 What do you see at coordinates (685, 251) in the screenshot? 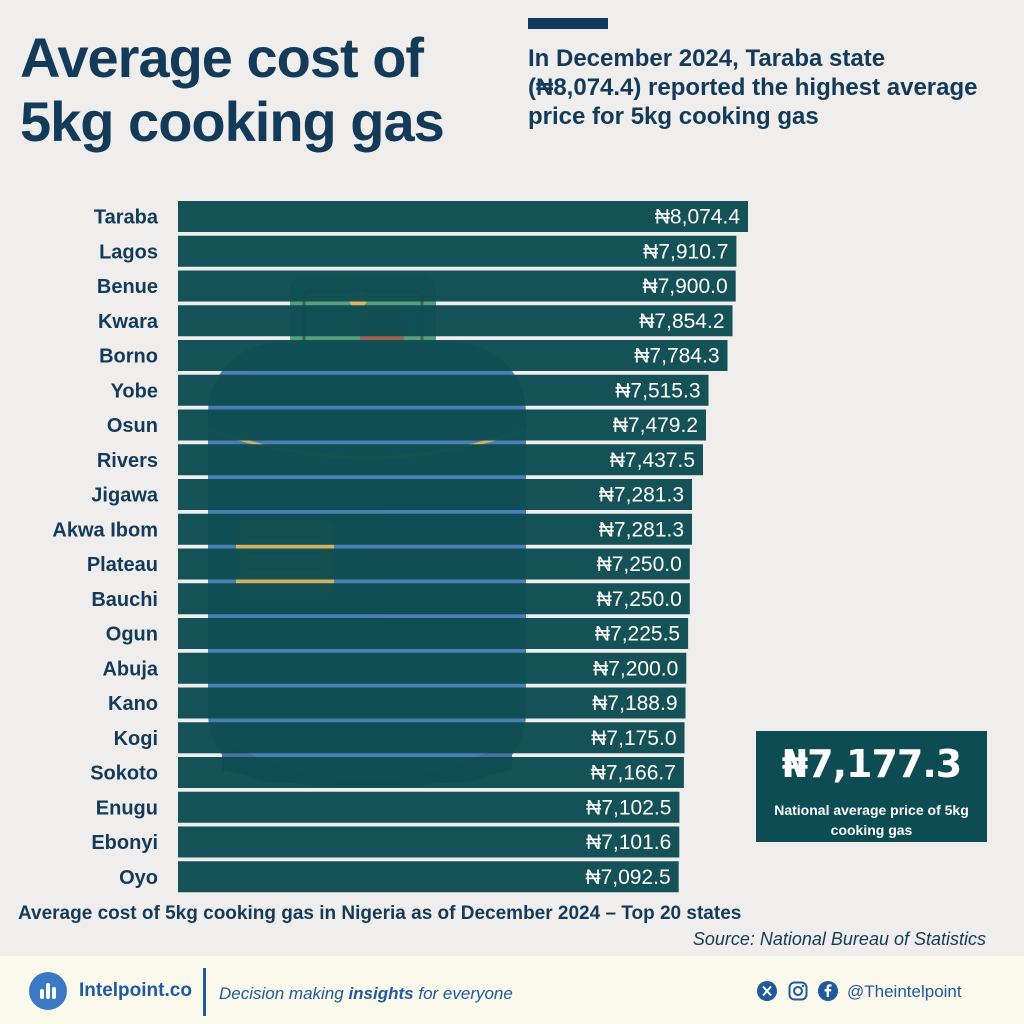
I see `value-label: ₦7,910.7` at bounding box center [685, 251].